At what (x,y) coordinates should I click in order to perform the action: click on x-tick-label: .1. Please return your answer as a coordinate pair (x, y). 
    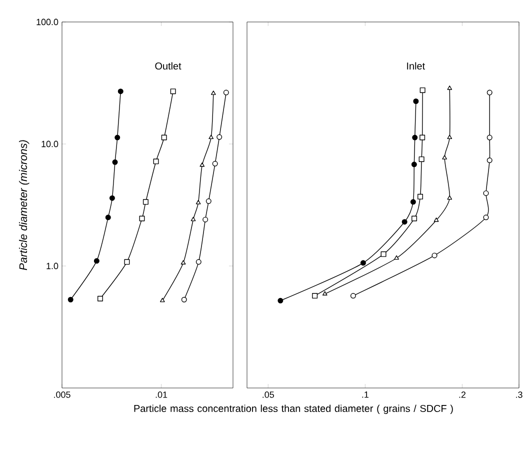
    Looking at the image, I should click on (365, 395).